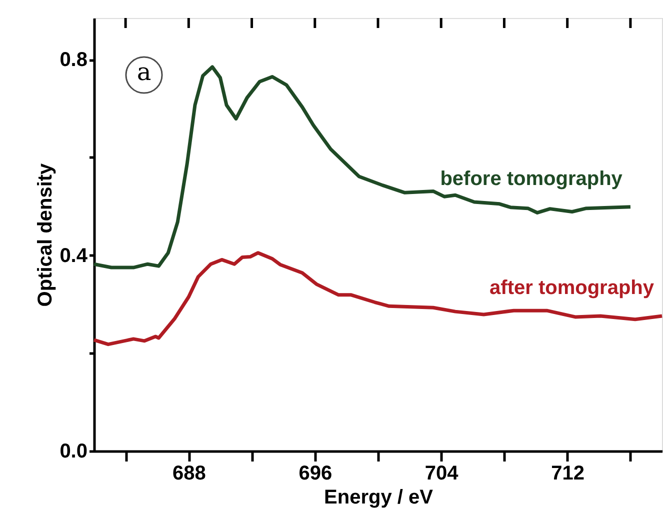 Image resolution: width=663 pixels, height=532 pixels. I want to click on x-tick-label: 696, so click(315, 473).